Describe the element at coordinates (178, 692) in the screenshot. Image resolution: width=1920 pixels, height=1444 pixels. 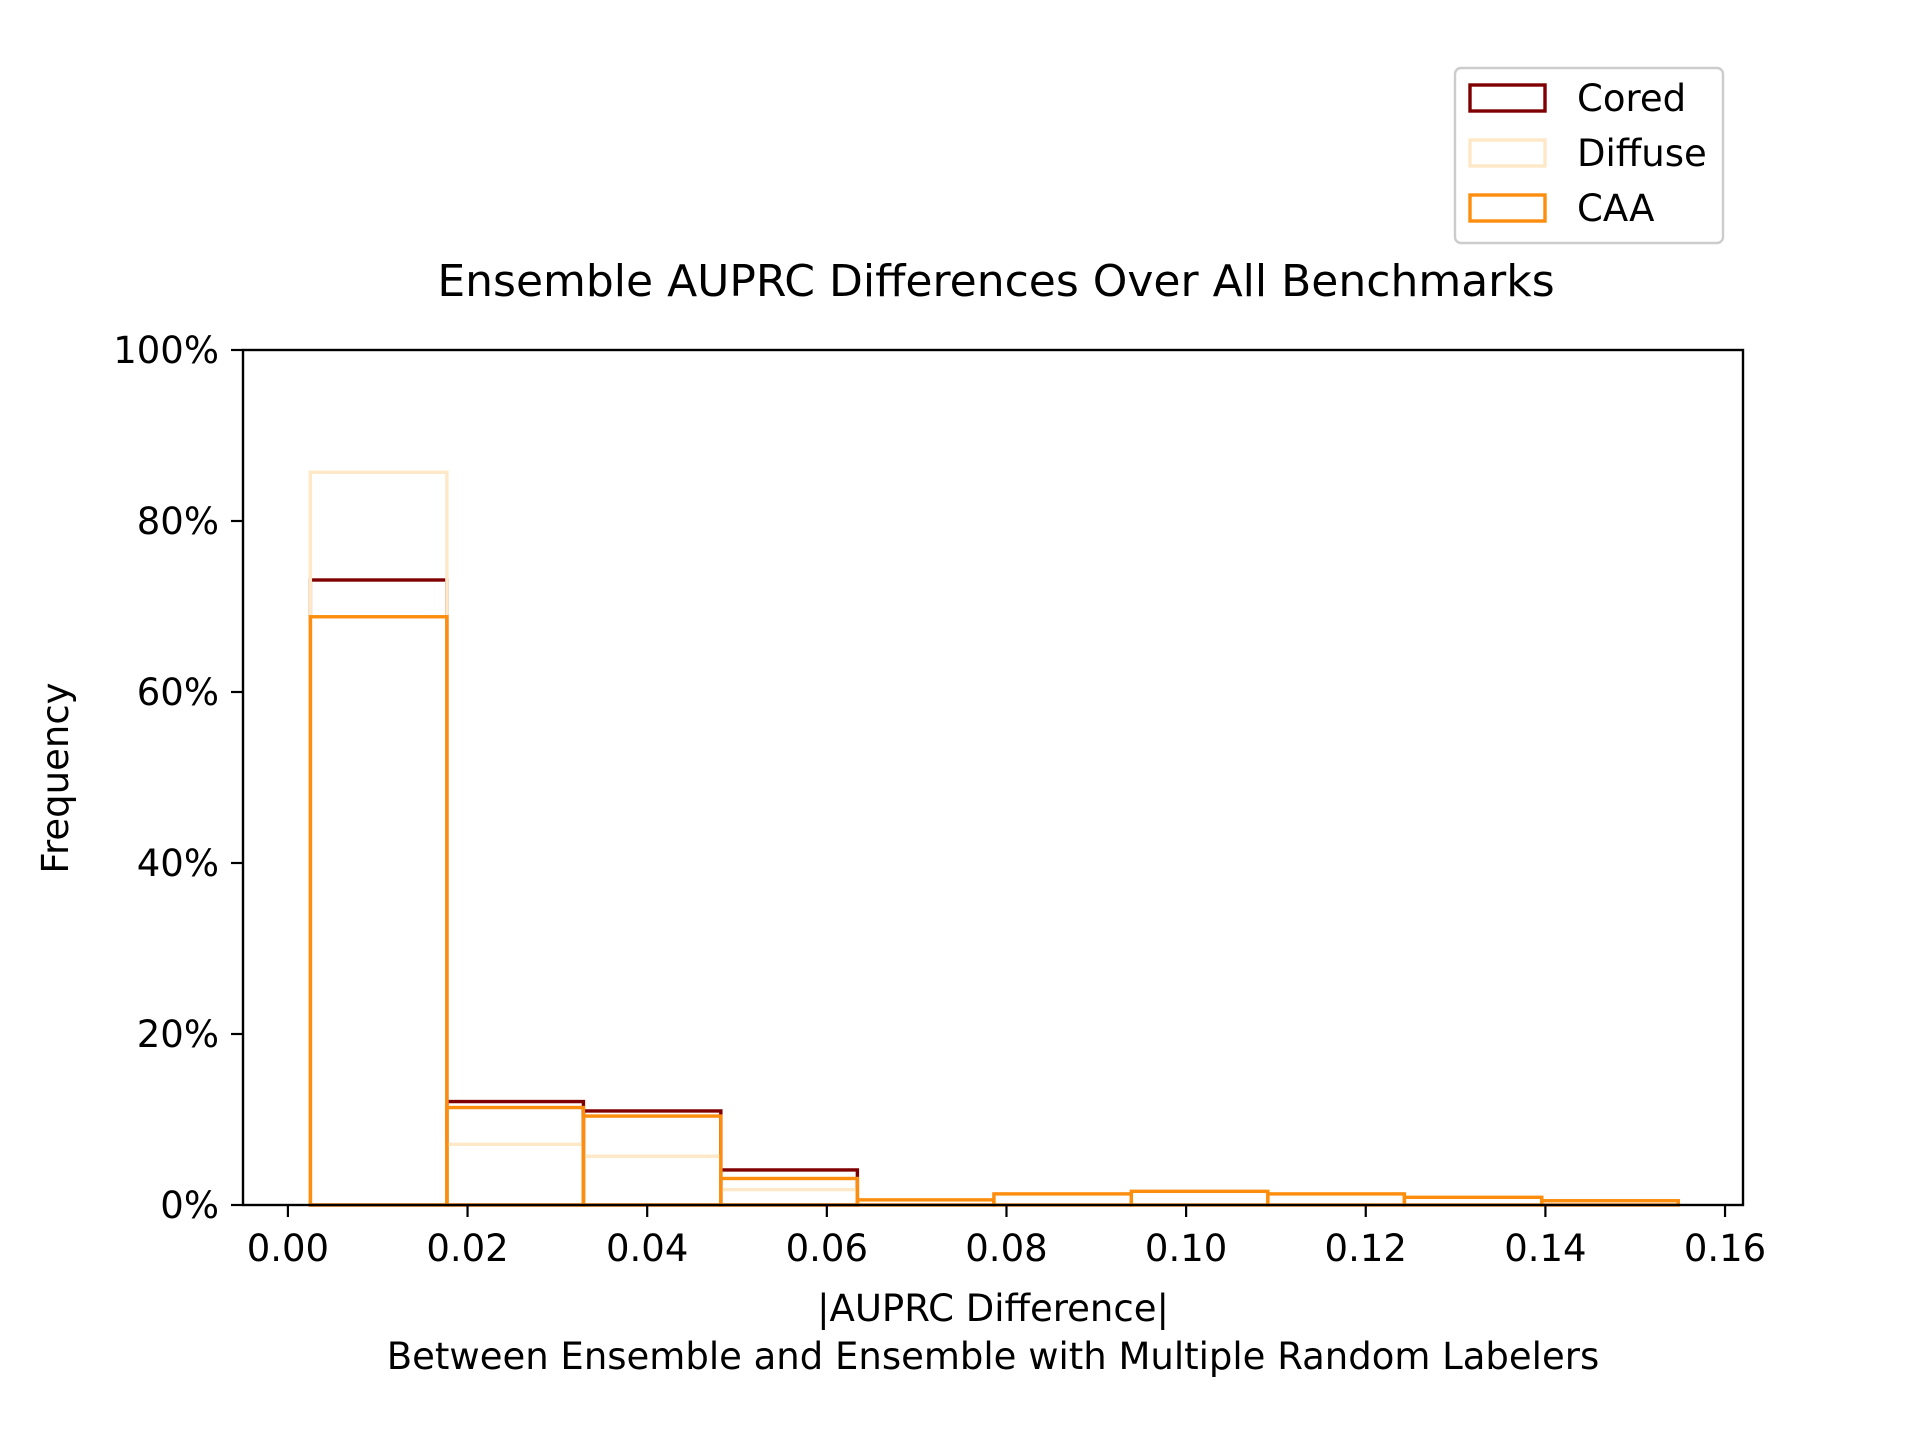
I see `y-tick-label: 60%` at that location.